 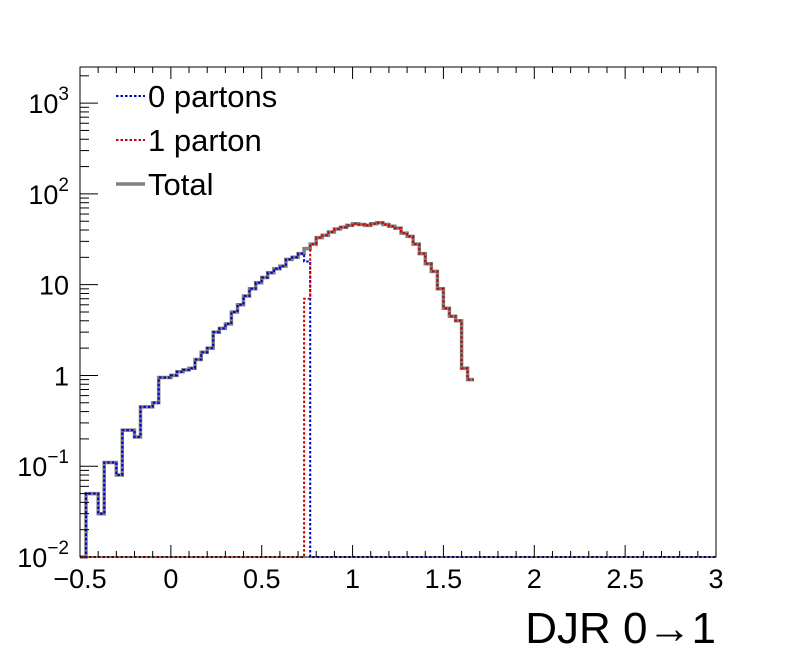 What do you see at coordinates (352, 579) in the screenshot?
I see `x-tick-label: 1` at bounding box center [352, 579].